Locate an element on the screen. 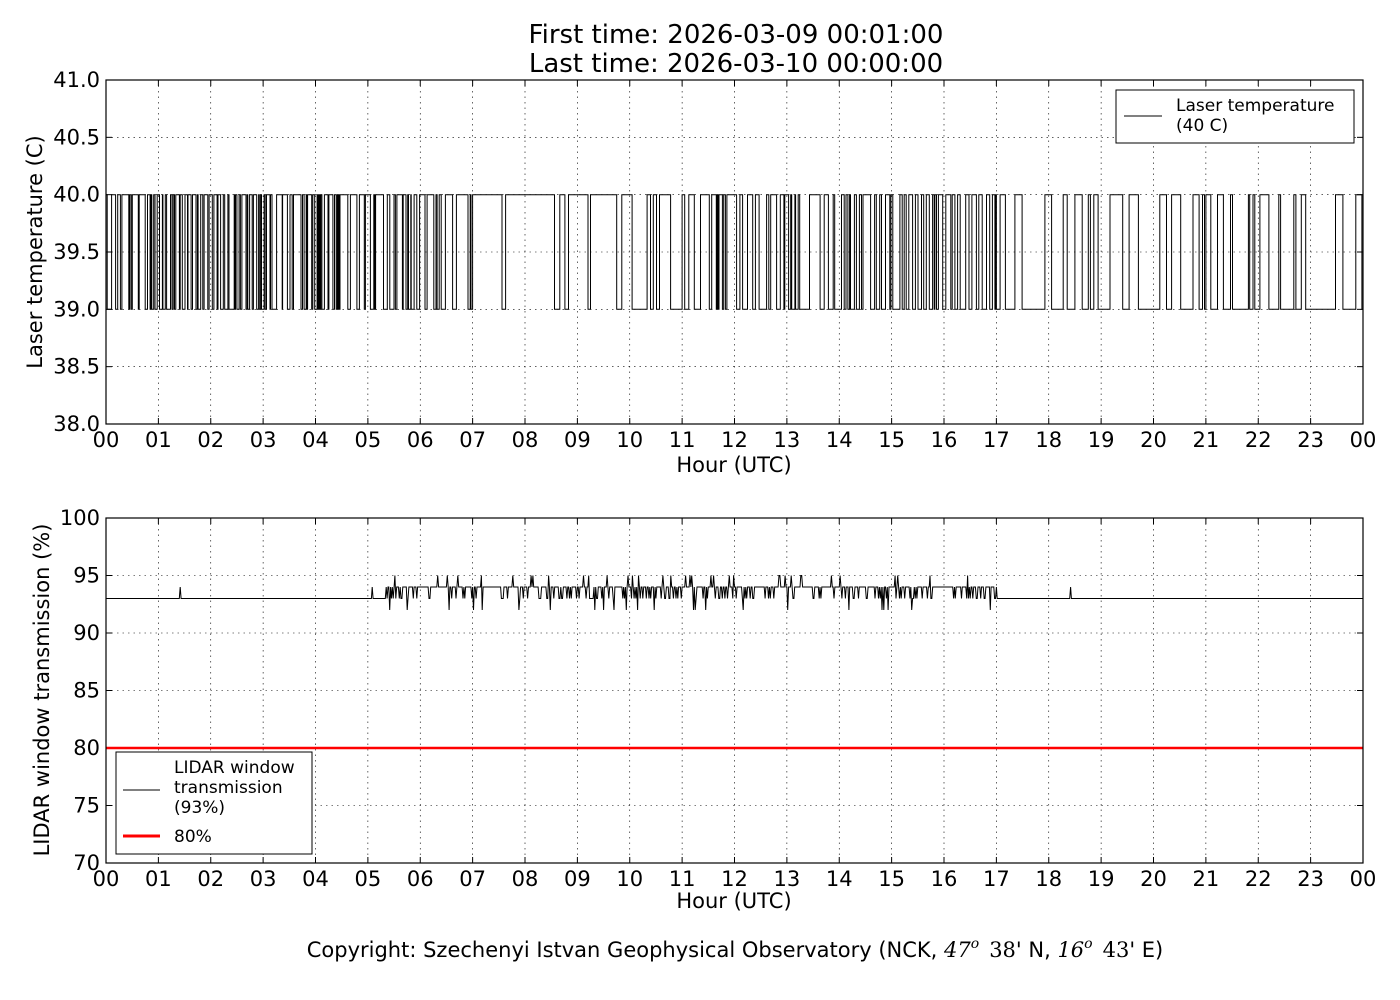 This screenshot has height=1000, width=1400. title-line-2: Last time: 2026-03-10 00:00:00 is located at coordinates (736, 64).